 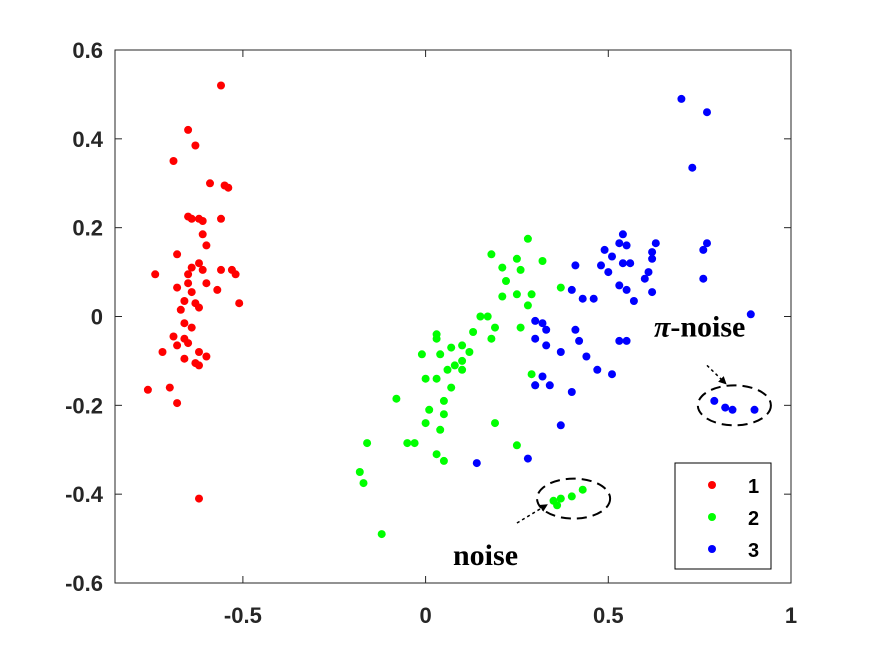 What do you see at coordinates (791, 615) in the screenshot?
I see `x-tick-label: 1` at bounding box center [791, 615].